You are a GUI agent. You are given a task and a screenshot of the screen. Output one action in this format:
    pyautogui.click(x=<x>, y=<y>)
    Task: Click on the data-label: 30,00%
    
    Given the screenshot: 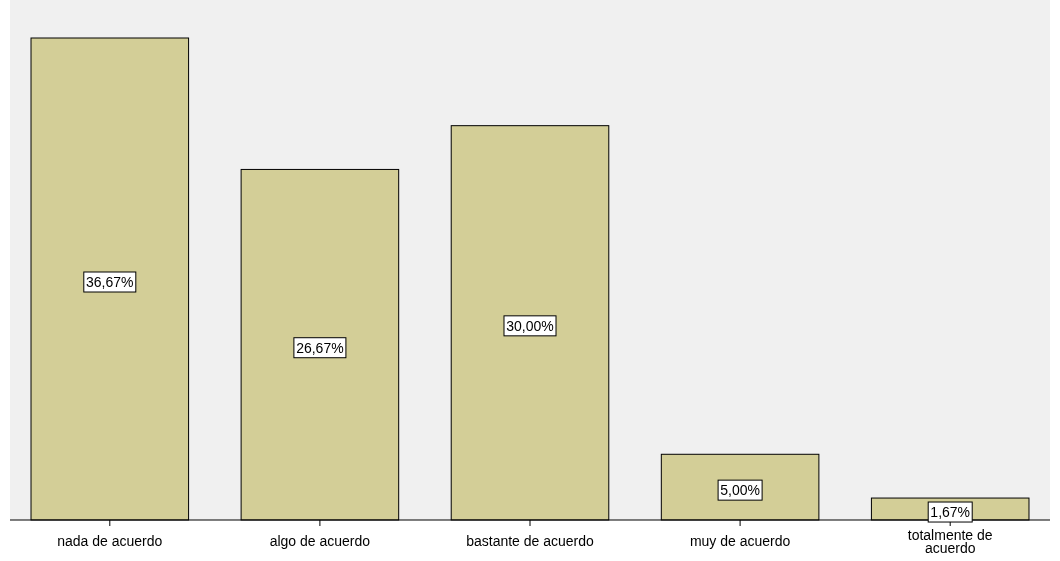 What is the action you would take?
    pyautogui.click(x=530, y=325)
    